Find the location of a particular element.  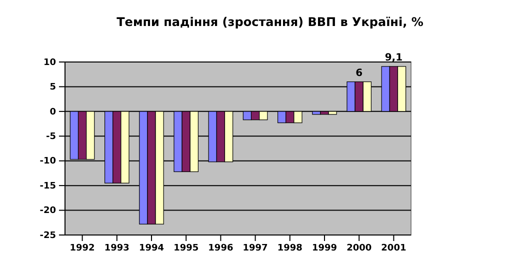

data-label: 9,1 is located at coordinates (393, 58).